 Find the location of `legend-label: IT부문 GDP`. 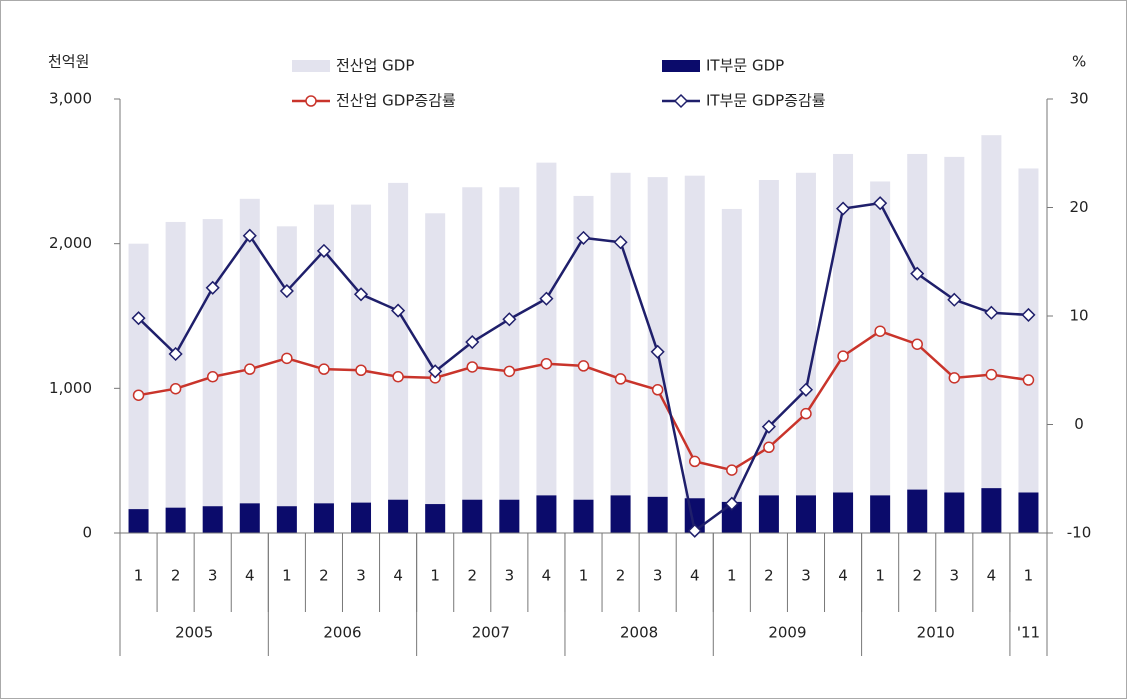

legend-label: IT부문 GDP is located at coordinates (745, 66).